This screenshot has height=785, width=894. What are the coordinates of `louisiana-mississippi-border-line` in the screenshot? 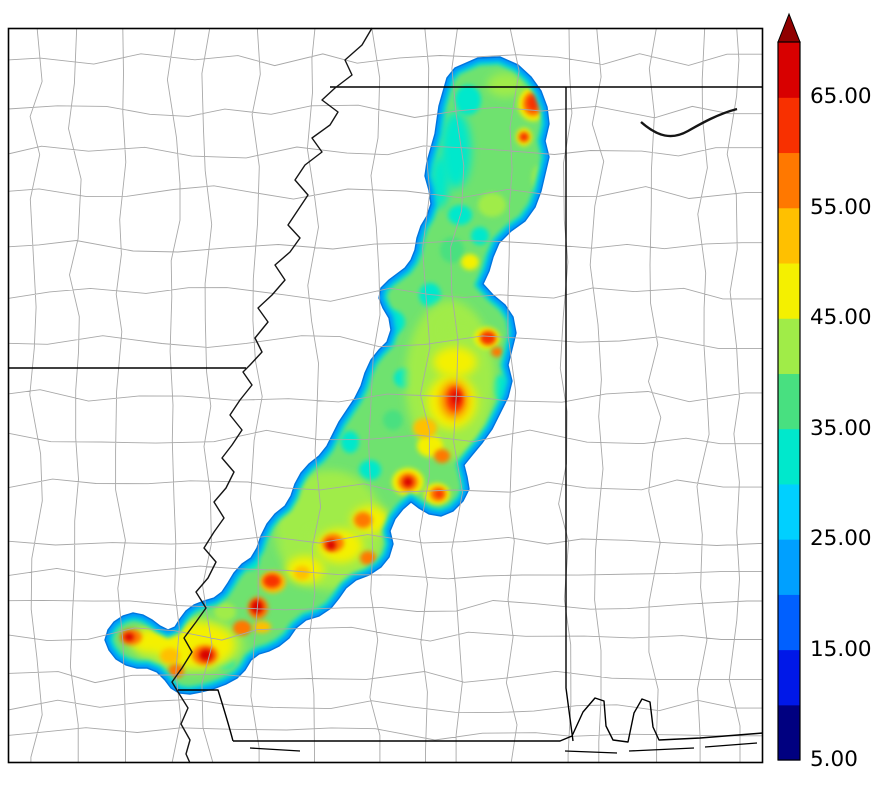 It's located at (206, 715).